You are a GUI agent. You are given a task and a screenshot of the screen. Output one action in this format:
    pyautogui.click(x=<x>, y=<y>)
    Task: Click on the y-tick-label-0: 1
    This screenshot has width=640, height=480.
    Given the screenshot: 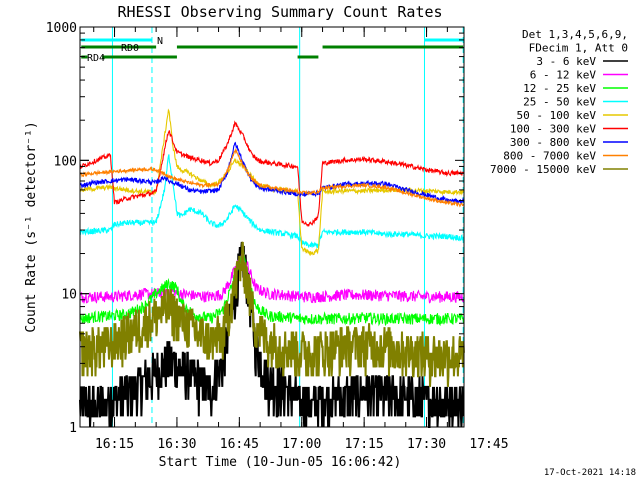 What is the action you would take?
    pyautogui.click(x=73, y=428)
    